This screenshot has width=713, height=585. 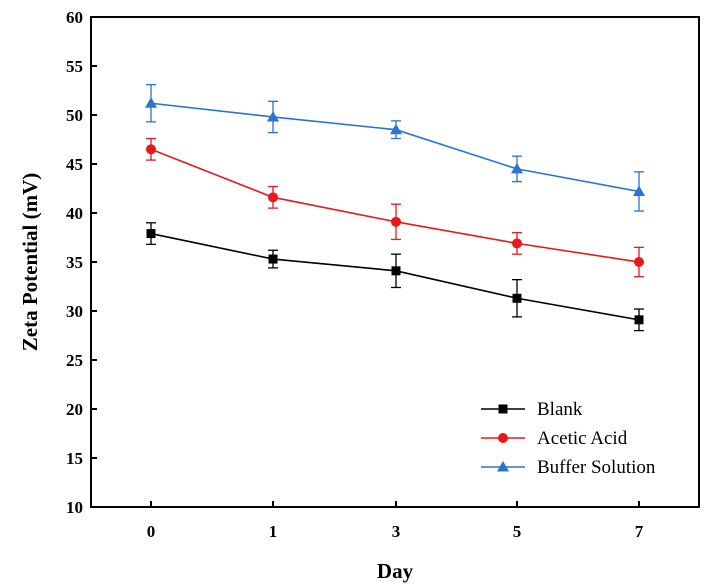 What do you see at coordinates (396, 531) in the screenshot?
I see `x-tick-label: 3` at bounding box center [396, 531].